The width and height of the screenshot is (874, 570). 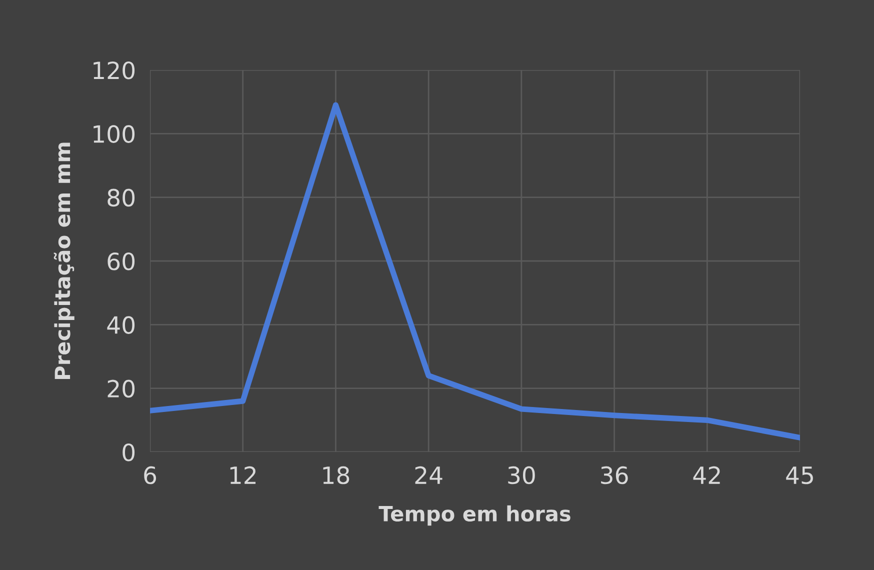 I want to click on x-tick-label: 42, so click(x=706, y=475).